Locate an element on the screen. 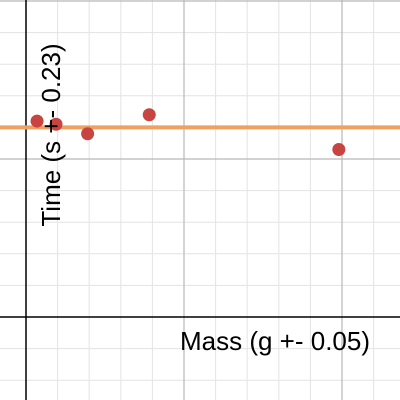 The image size is (400, 400). y-axis-label: Time (s +- 0.23) is located at coordinates (51, 134).